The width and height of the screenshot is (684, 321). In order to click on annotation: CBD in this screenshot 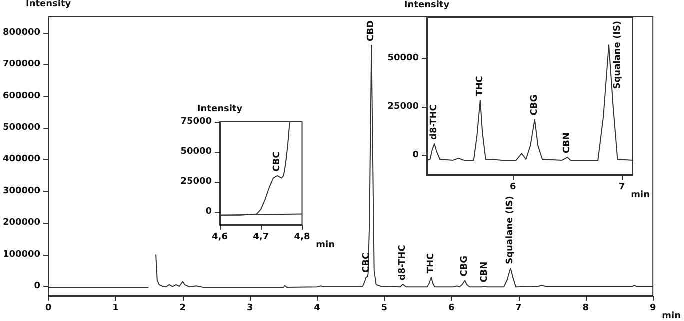, I will do `click(371, 31)`.